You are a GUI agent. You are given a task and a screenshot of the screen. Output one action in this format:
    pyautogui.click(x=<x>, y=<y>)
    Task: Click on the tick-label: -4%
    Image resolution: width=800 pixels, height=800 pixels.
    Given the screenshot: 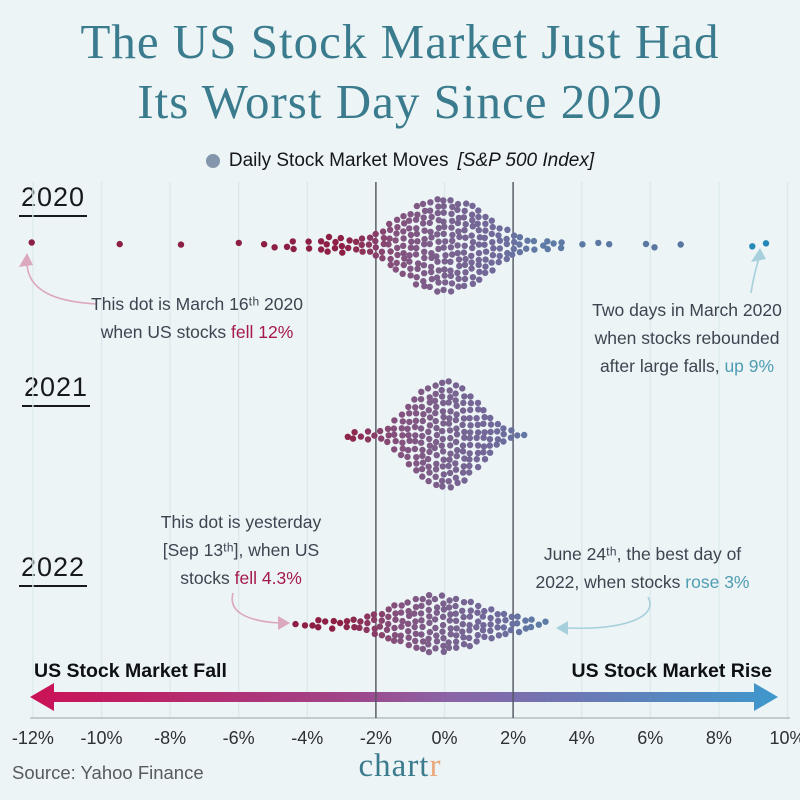 What is the action you would take?
    pyautogui.click(x=307, y=738)
    